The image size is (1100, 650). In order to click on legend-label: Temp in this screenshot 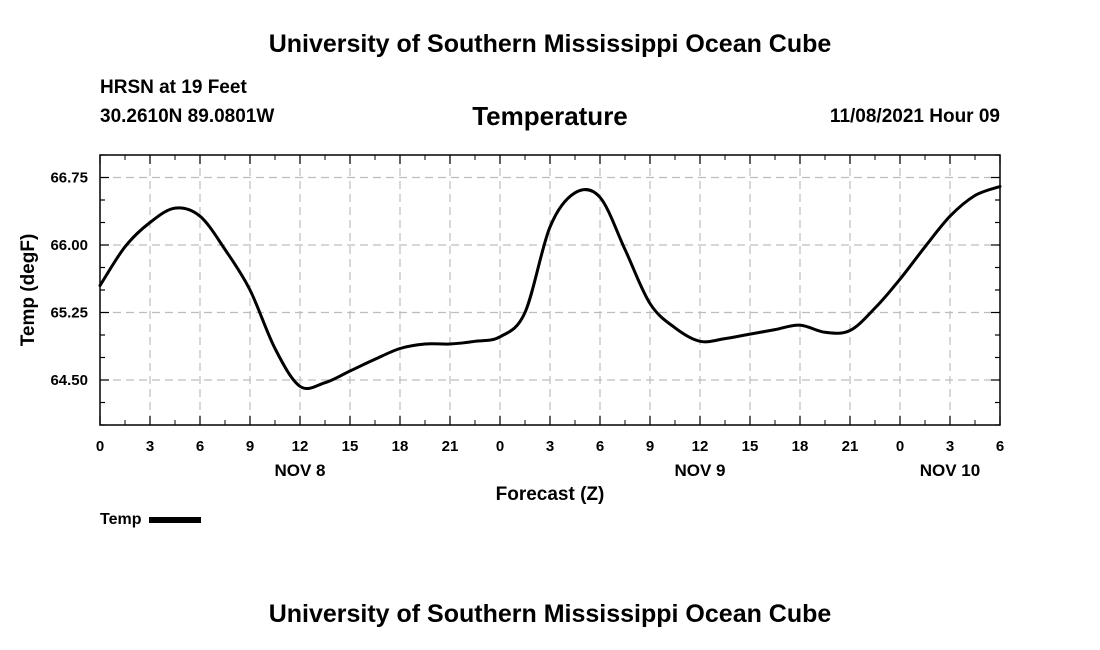, I will do `click(121, 519)`.